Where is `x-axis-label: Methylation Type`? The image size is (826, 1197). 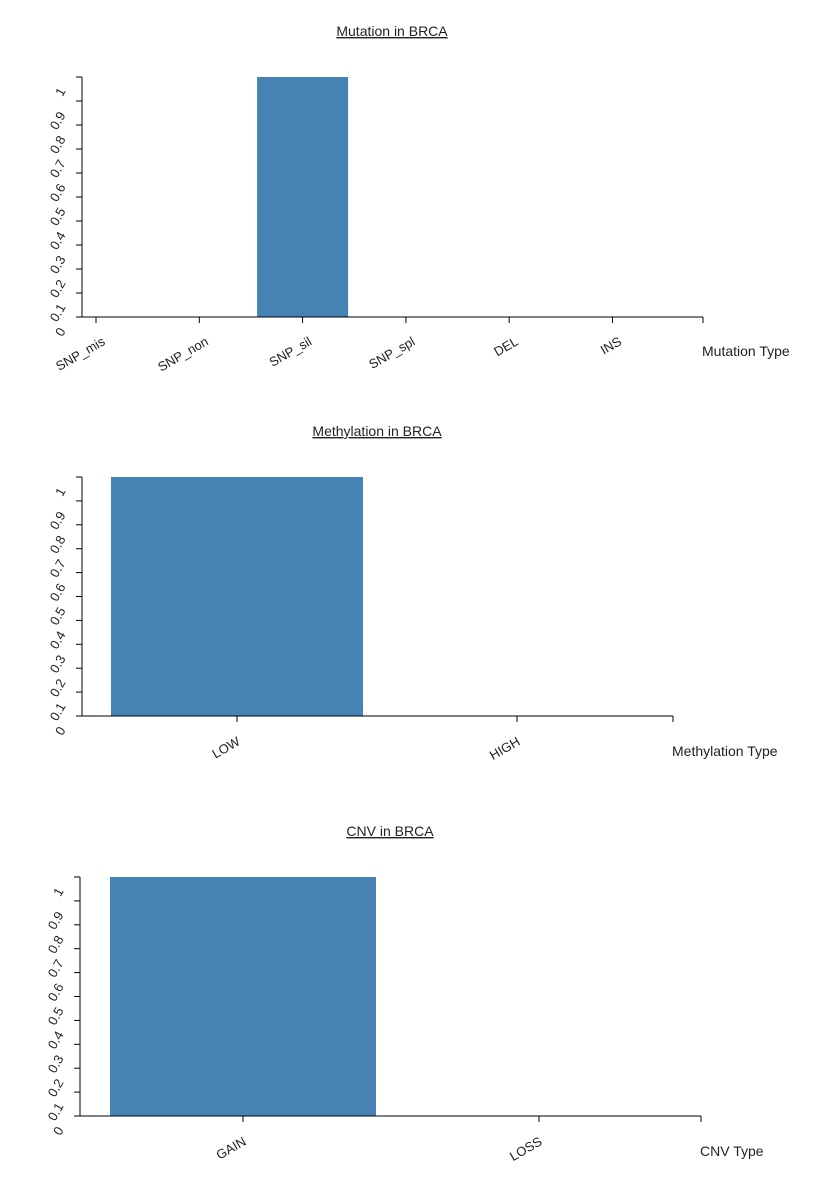 x-axis-label: Methylation Type is located at coordinates (725, 751).